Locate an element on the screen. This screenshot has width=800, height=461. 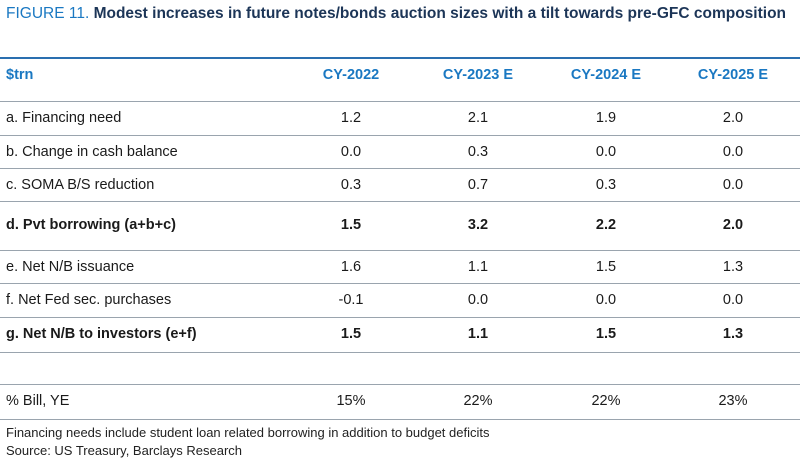
table-cell: 1.6 is located at coordinates (351, 267).